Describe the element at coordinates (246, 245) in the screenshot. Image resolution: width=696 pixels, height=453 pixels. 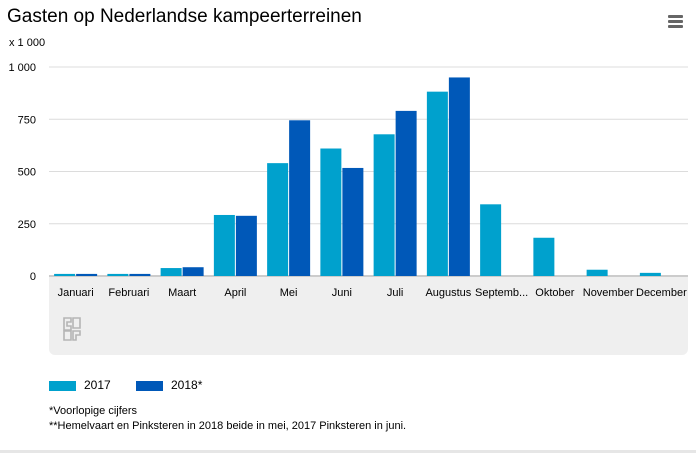
I see `bar-2018-april` at that location.